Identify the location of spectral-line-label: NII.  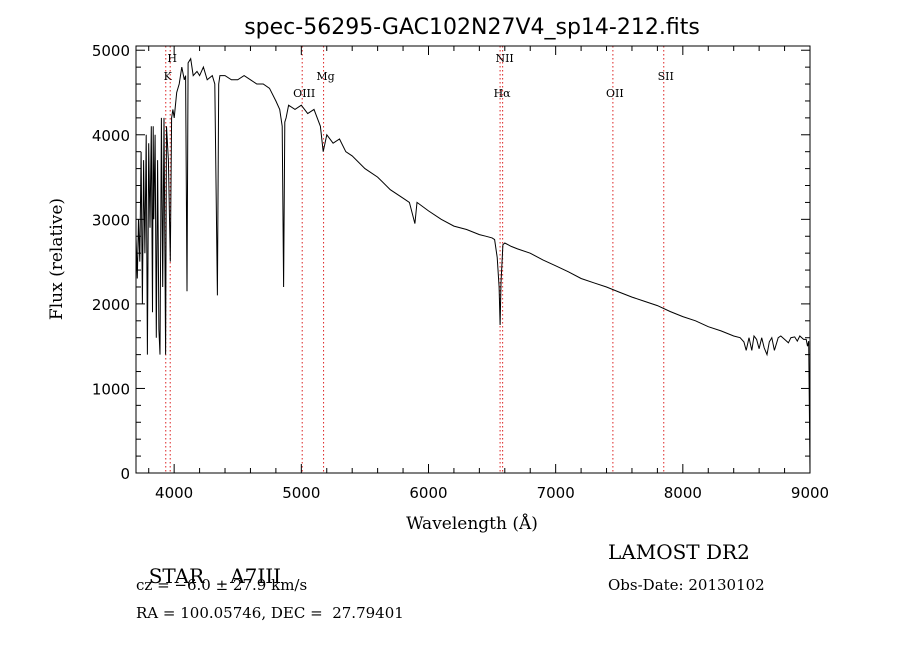
(504, 58).